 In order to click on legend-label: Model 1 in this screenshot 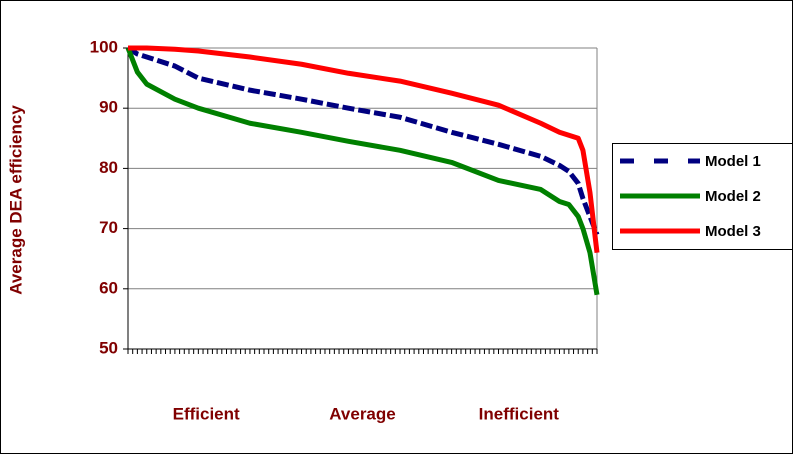, I will do `click(733, 161)`.